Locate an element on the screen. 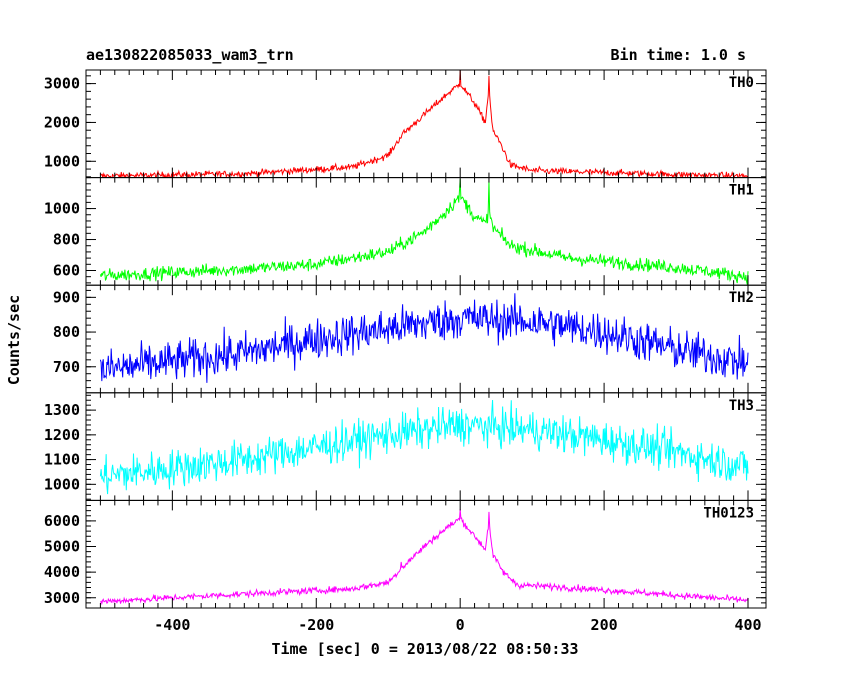  panel-th0123: 3000 4000 5000 6000 TH0123 is located at coordinates (405, 554).